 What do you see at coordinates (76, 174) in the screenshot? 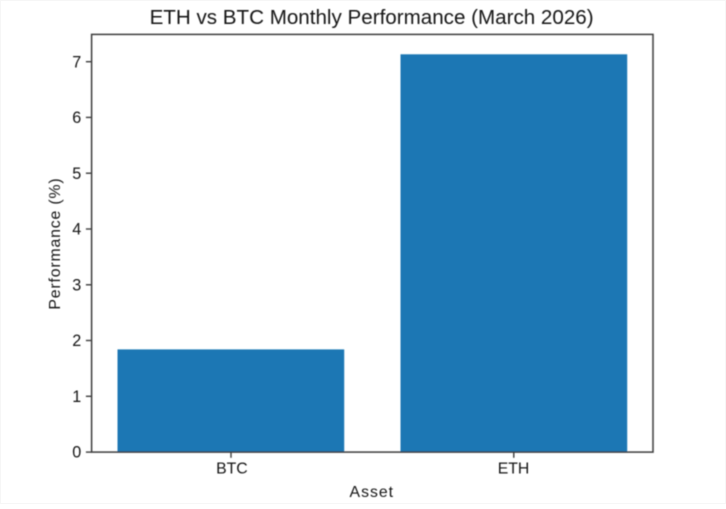
I see `svg-text: 5` at bounding box center [76, 174].